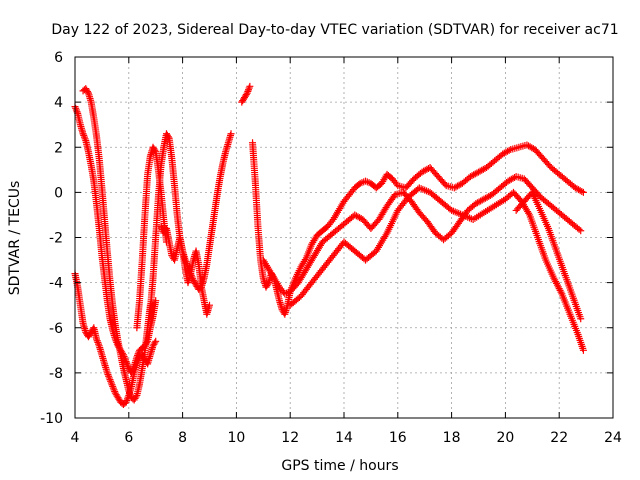 This screenshot has height=480, width=640. Describe the element at coordinates (559, 438) in the screenshot. I see `x-tick-label: 22` at that location.